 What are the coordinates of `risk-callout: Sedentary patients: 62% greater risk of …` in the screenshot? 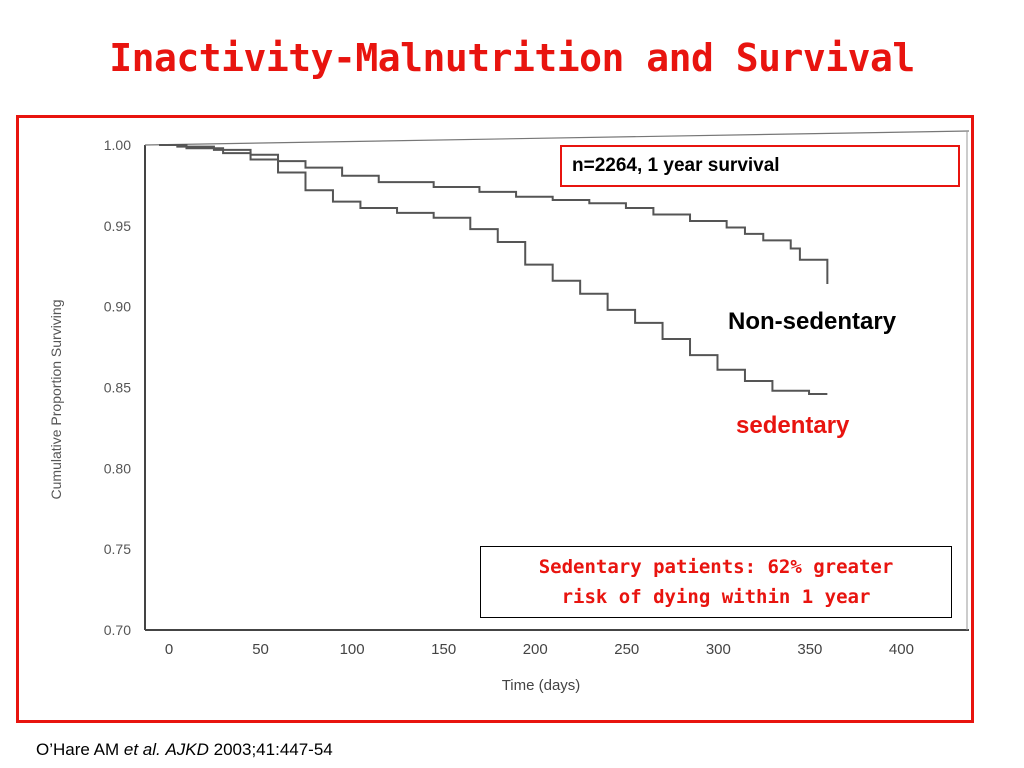 It's located at (716, 582).